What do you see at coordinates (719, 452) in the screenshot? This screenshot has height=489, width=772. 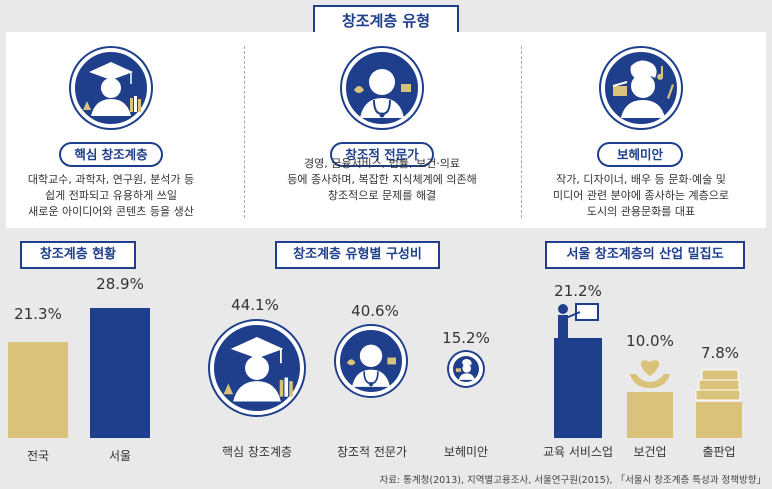 I see `category-label: 출판업` at bounding box center [719, 452].